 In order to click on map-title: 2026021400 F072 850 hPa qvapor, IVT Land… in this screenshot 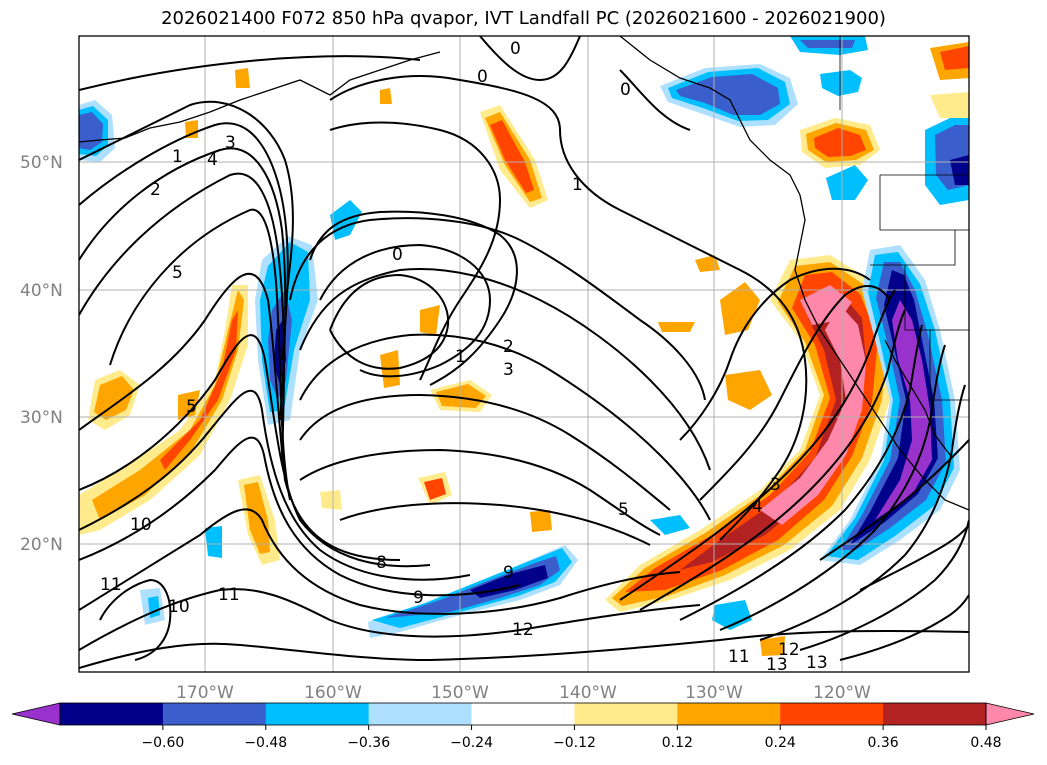, I will do `click(523, 18)`.